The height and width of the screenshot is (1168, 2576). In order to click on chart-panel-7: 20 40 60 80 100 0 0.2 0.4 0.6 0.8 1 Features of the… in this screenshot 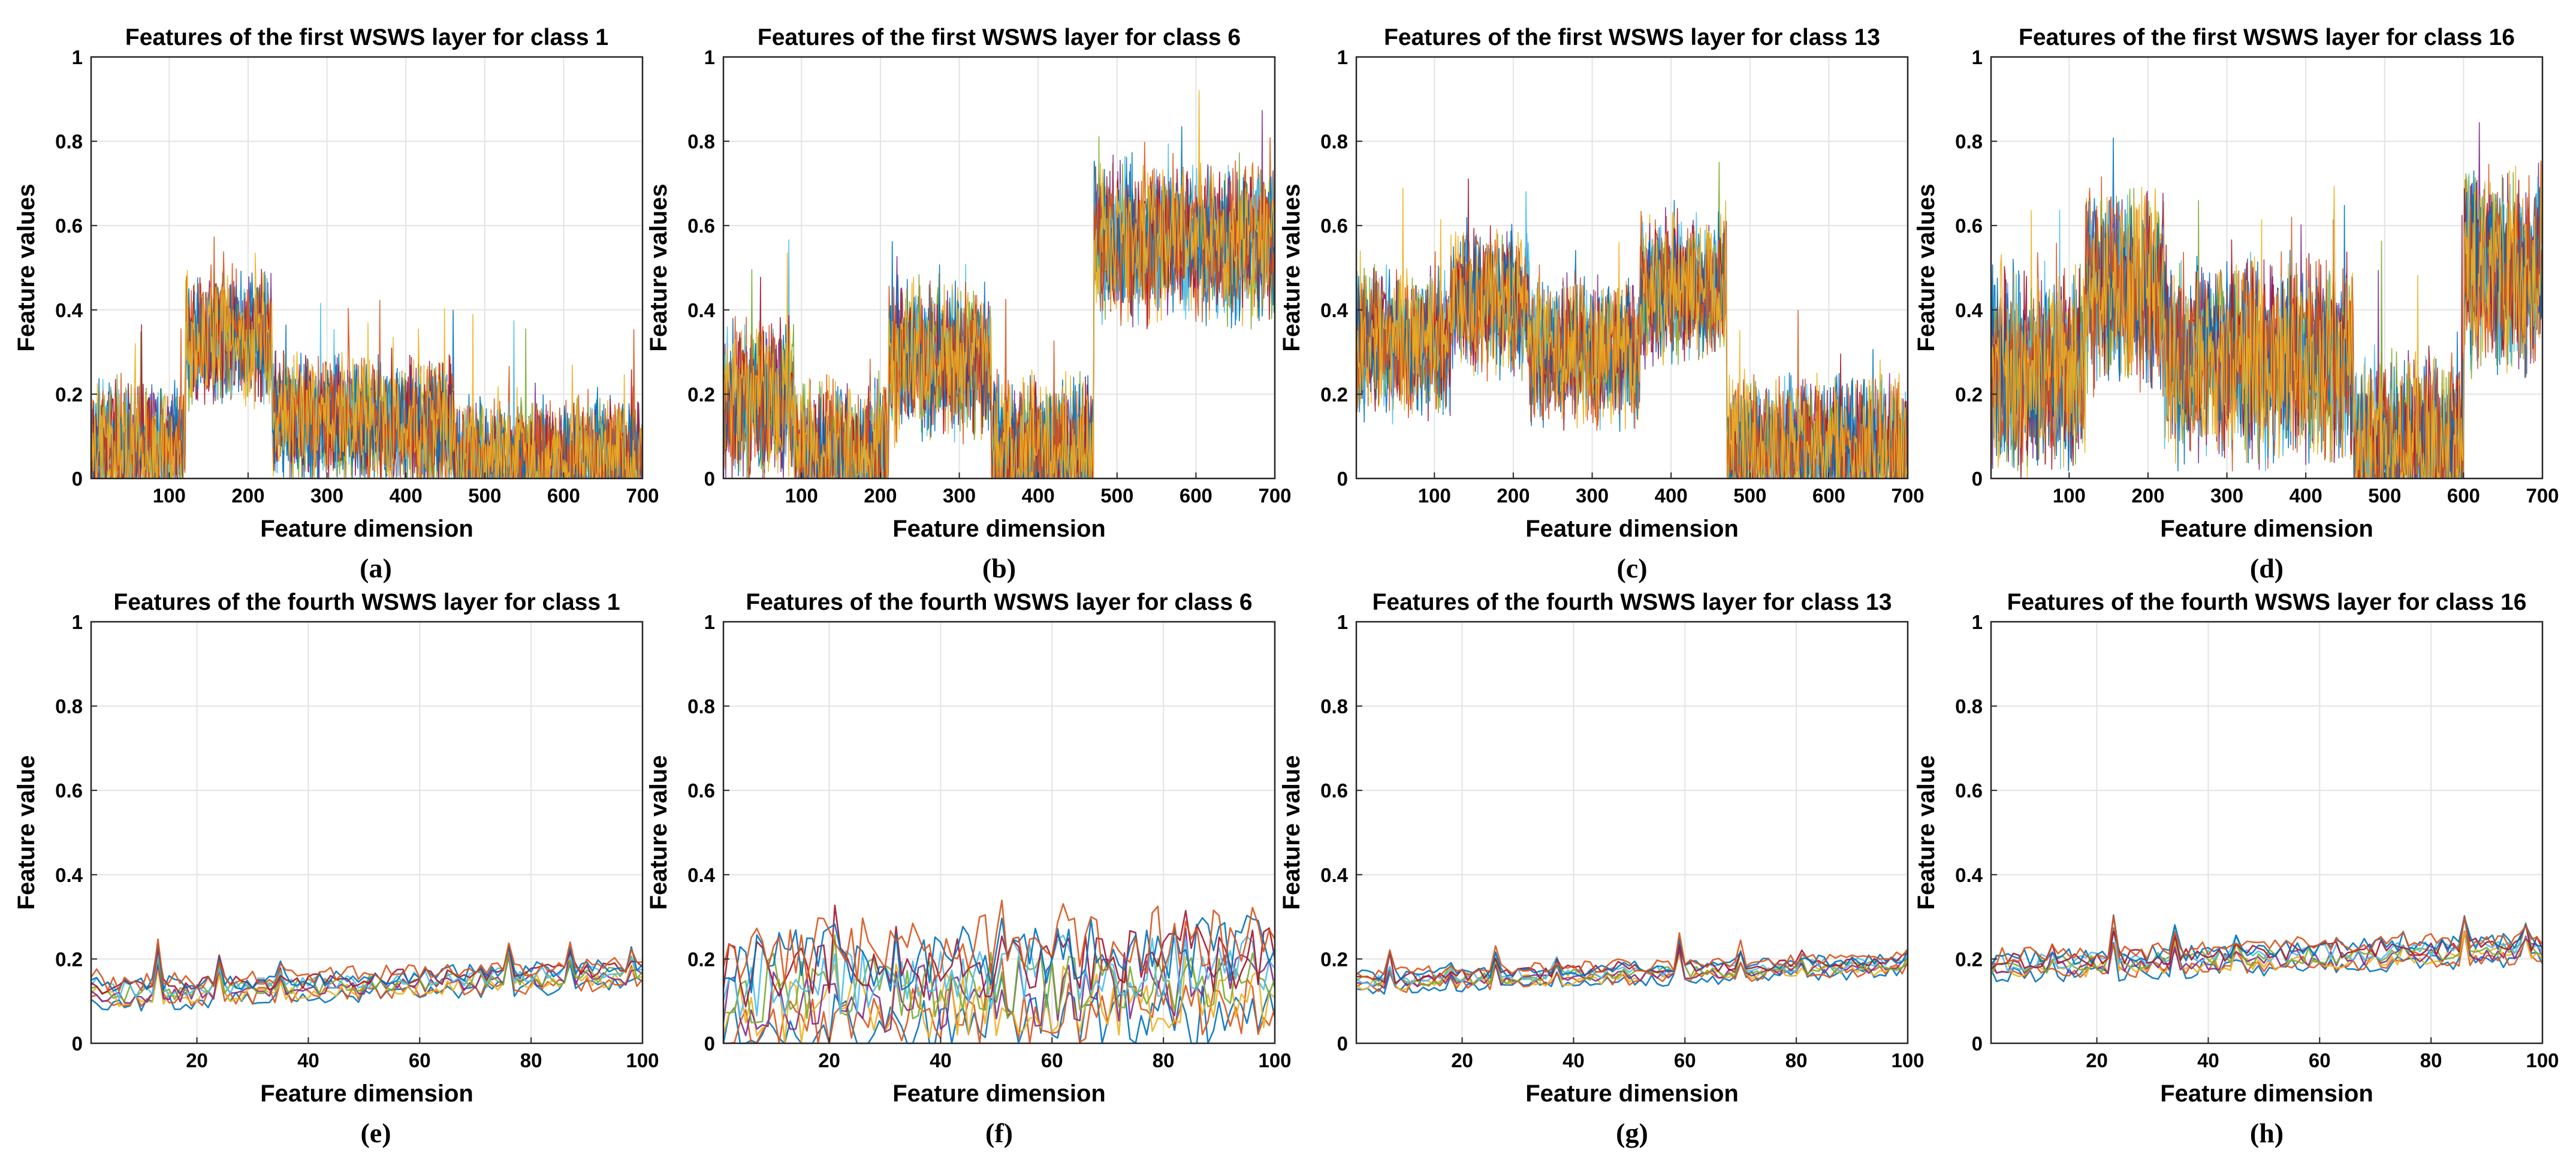, I will do `click(1601, 868)`.